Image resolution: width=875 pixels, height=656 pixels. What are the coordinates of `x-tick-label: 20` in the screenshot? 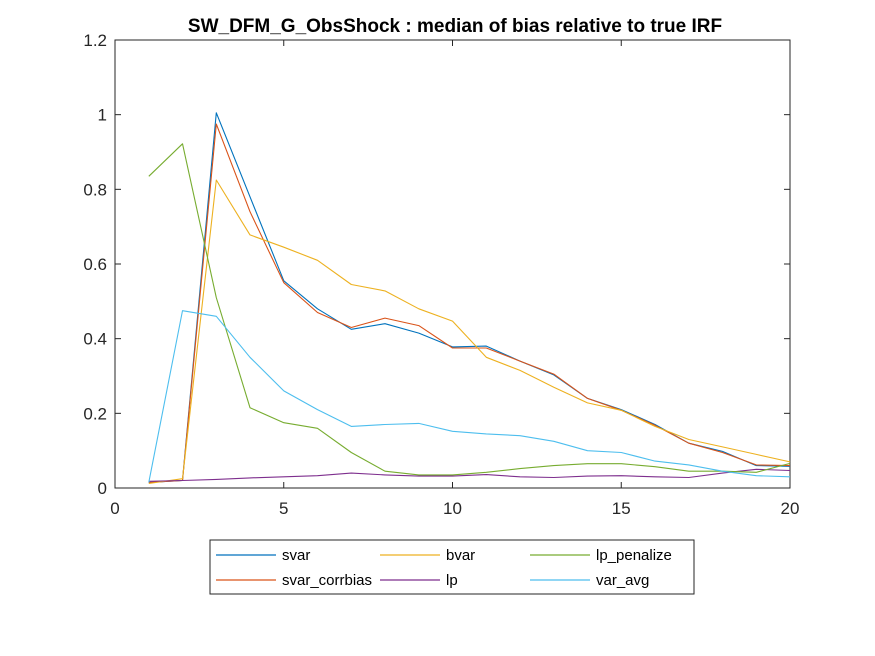 It's located at (790, 508).